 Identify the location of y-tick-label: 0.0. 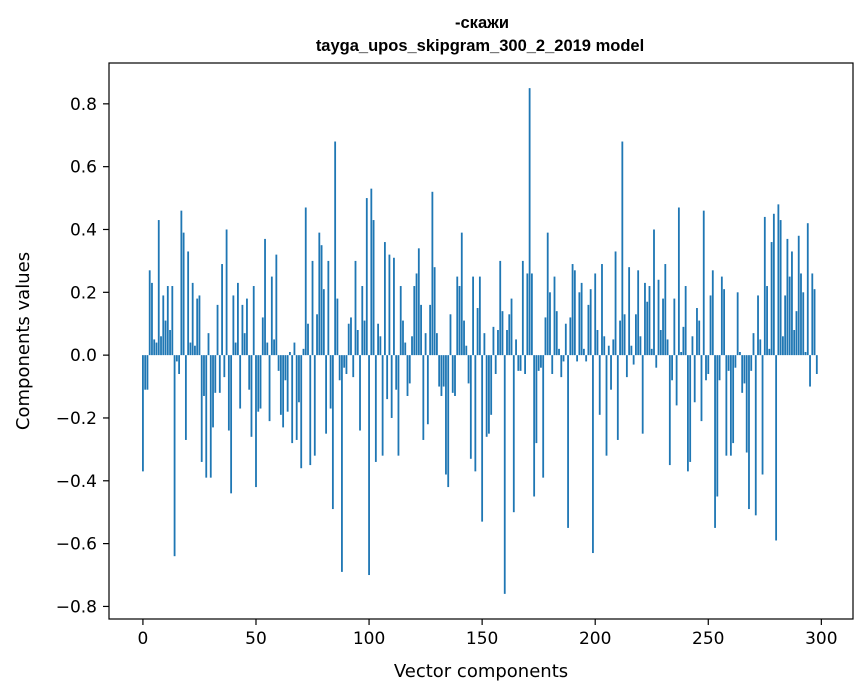
(83, 356).